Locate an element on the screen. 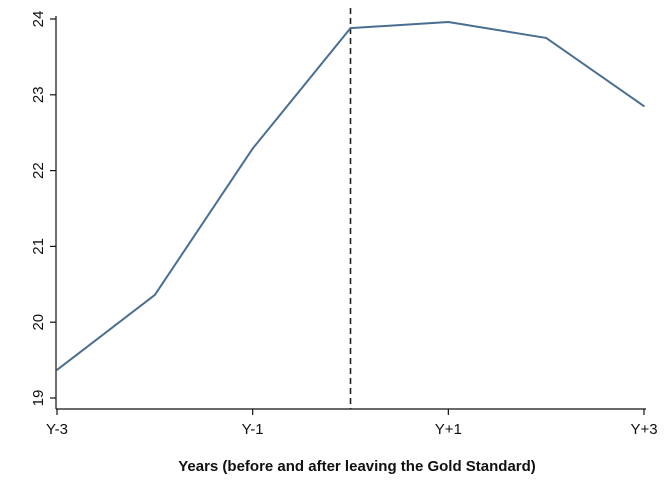 The image size is (670, 486). x-tick-label: Y-1 is located at coordinates (253, 429).